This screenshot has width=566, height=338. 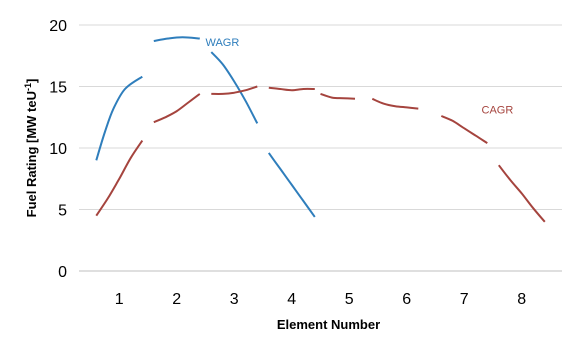 What do you see at coordinates (291, 299) in the screenshot?
I see `x-tick-label-4: 4` at bounding box center [291, 299].